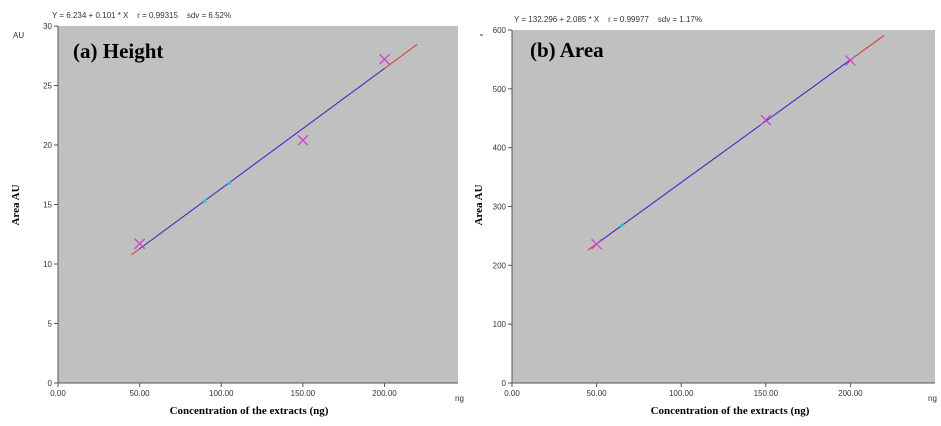  What do you see at coordinates (500, 89) in the screenshot?
I see `y-tick-label: 500` at bounding box center [500, 89].